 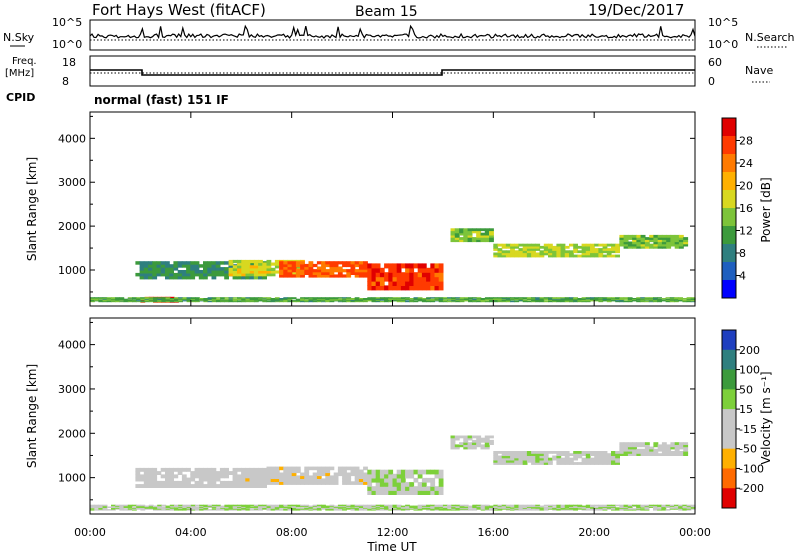 I want to click on velocity-heatmap, so click(x=393, y=473).